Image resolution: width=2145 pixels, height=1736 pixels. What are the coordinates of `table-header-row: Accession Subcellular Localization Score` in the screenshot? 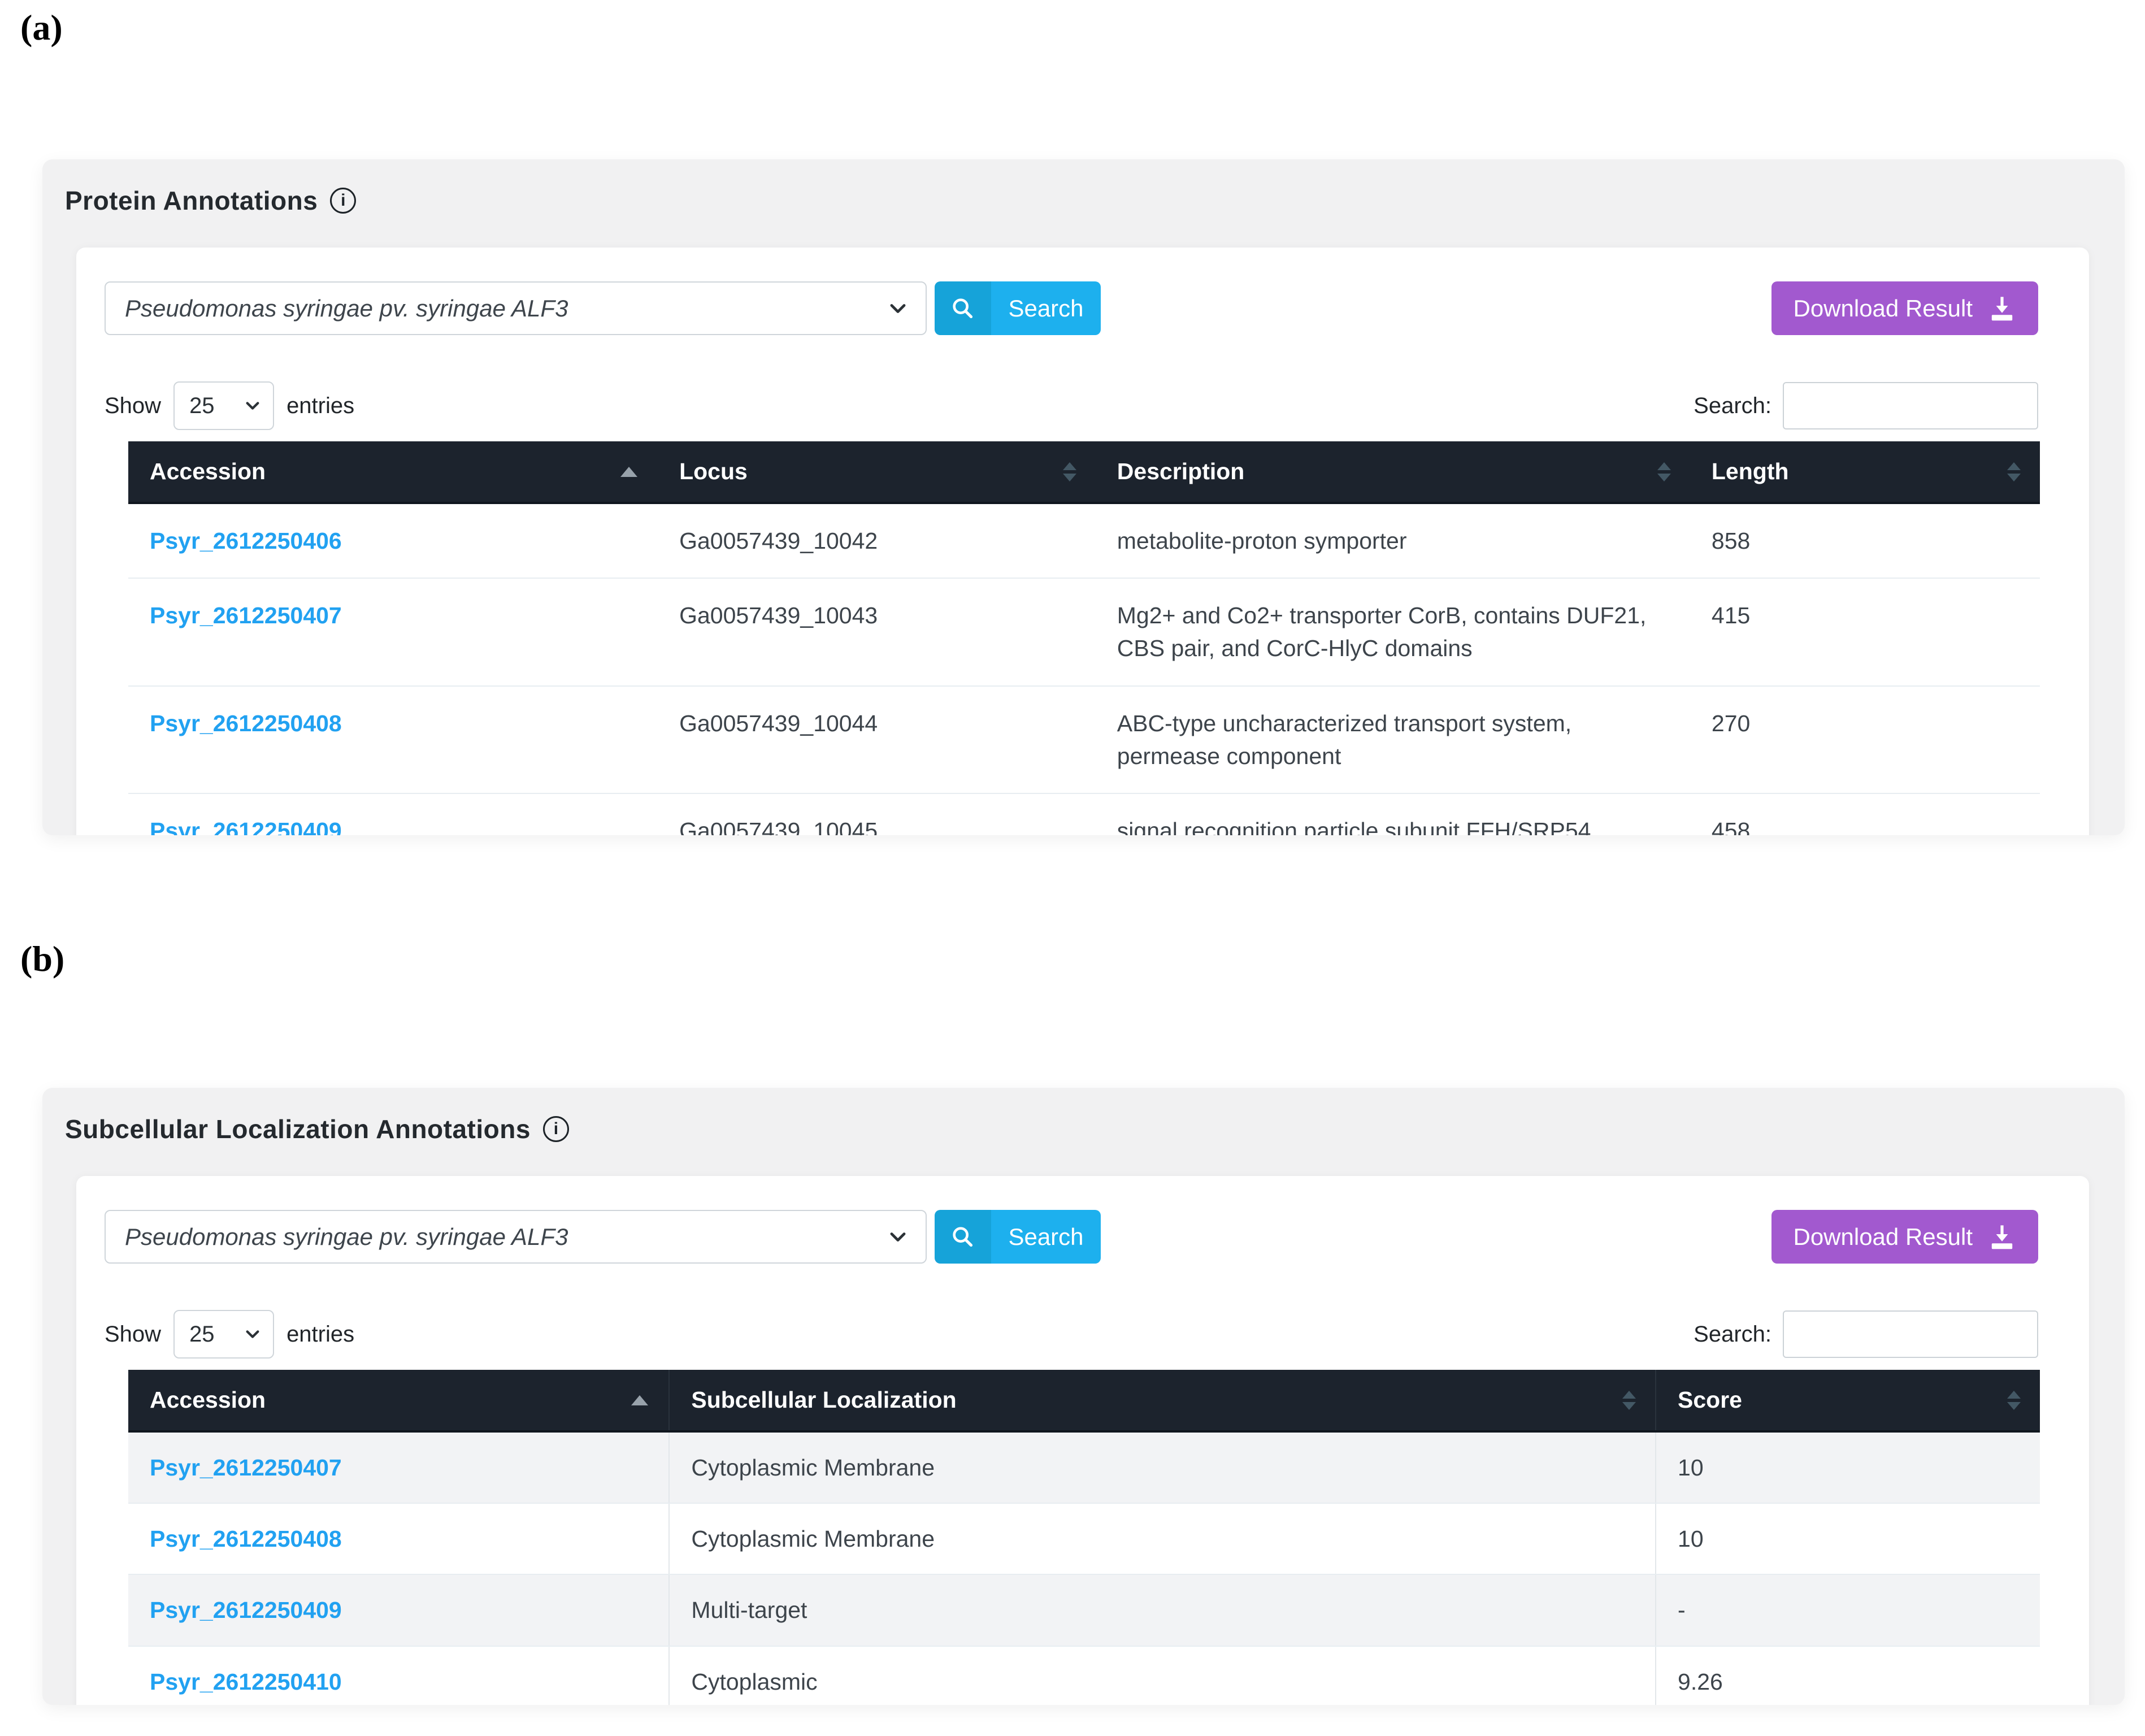 It's located at (1084, 1401).